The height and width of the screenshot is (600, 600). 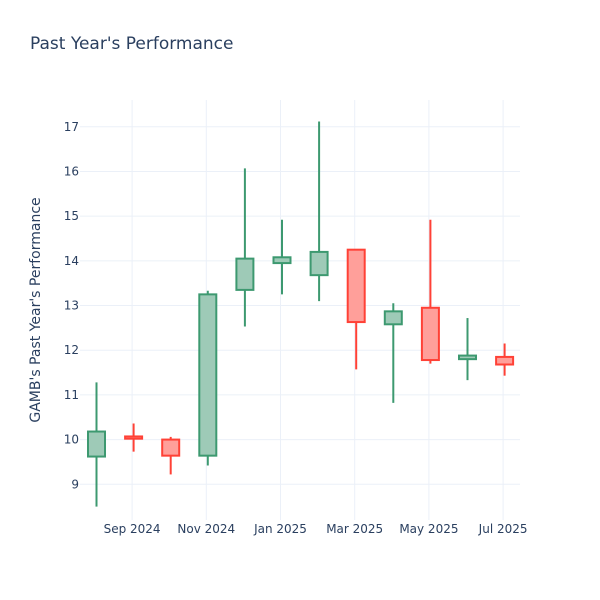 I want to click on y-tick-label: 15, so click(x=71, y=216).